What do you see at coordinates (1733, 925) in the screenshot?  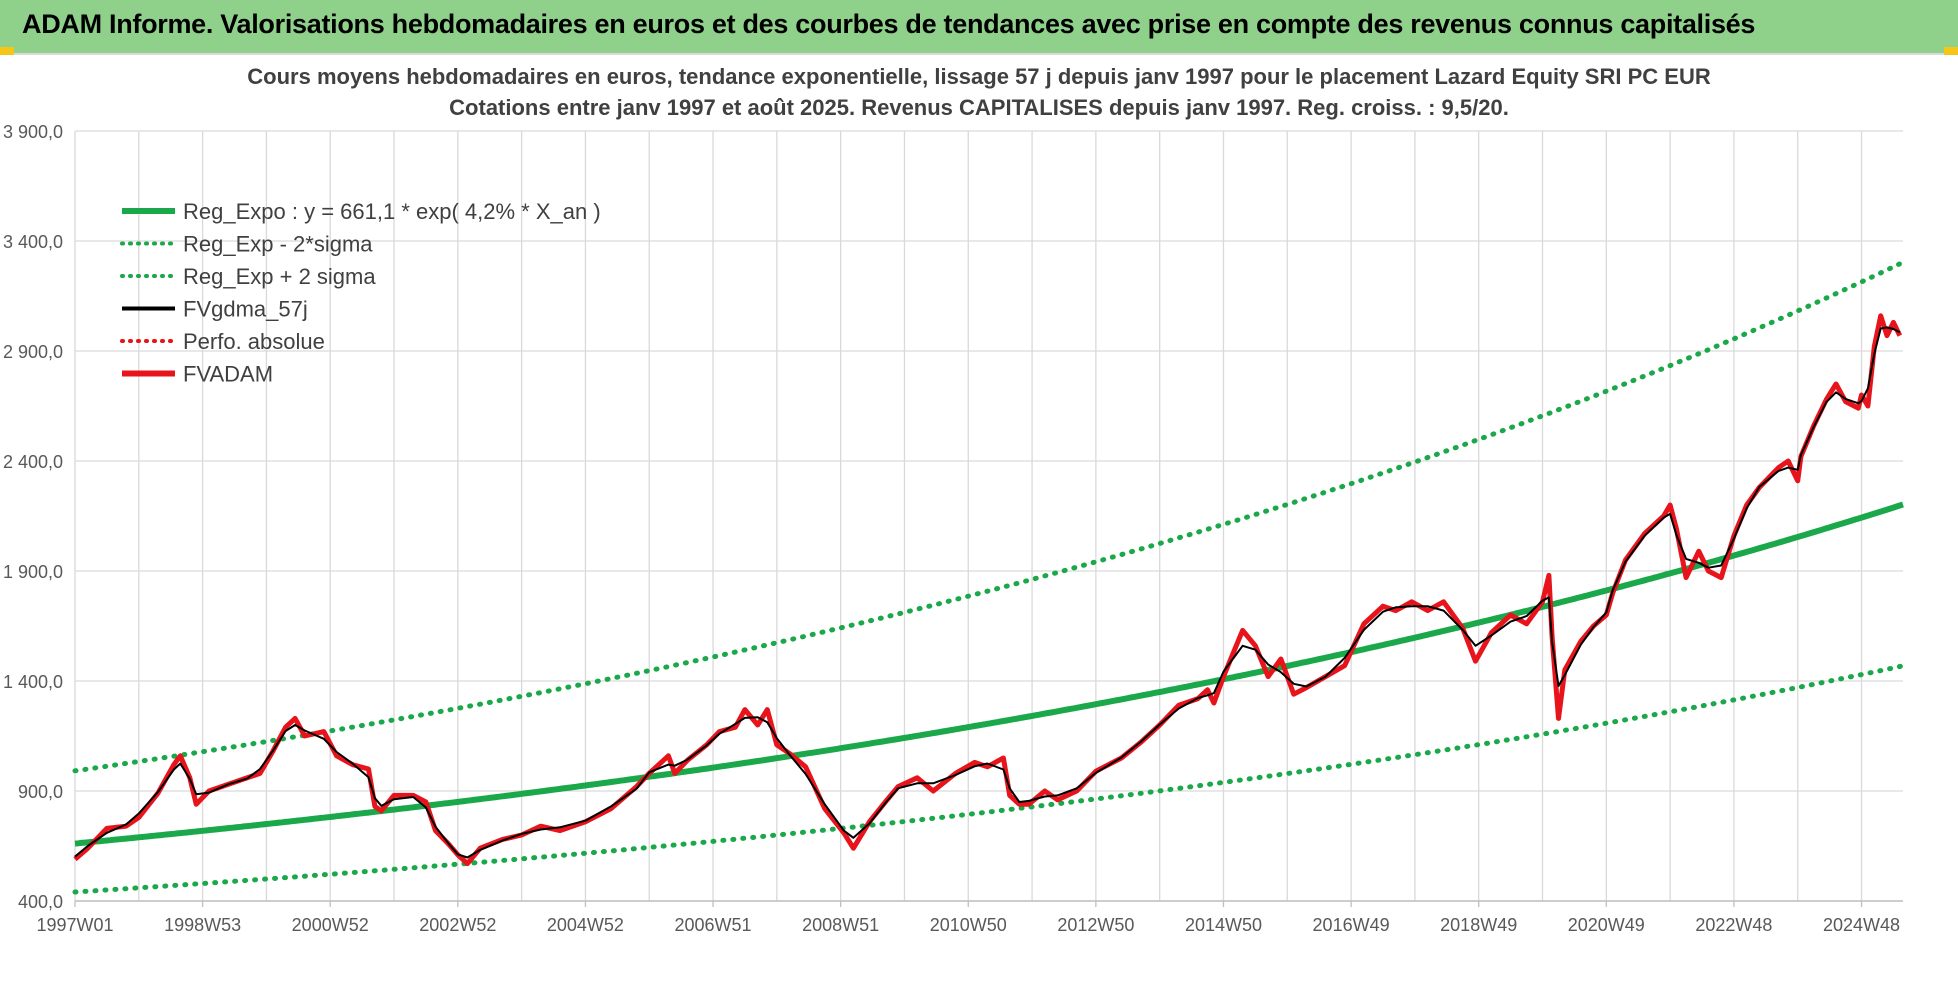 I see `x-tick-label: 2022W48` at bounding box center [1733, 925].